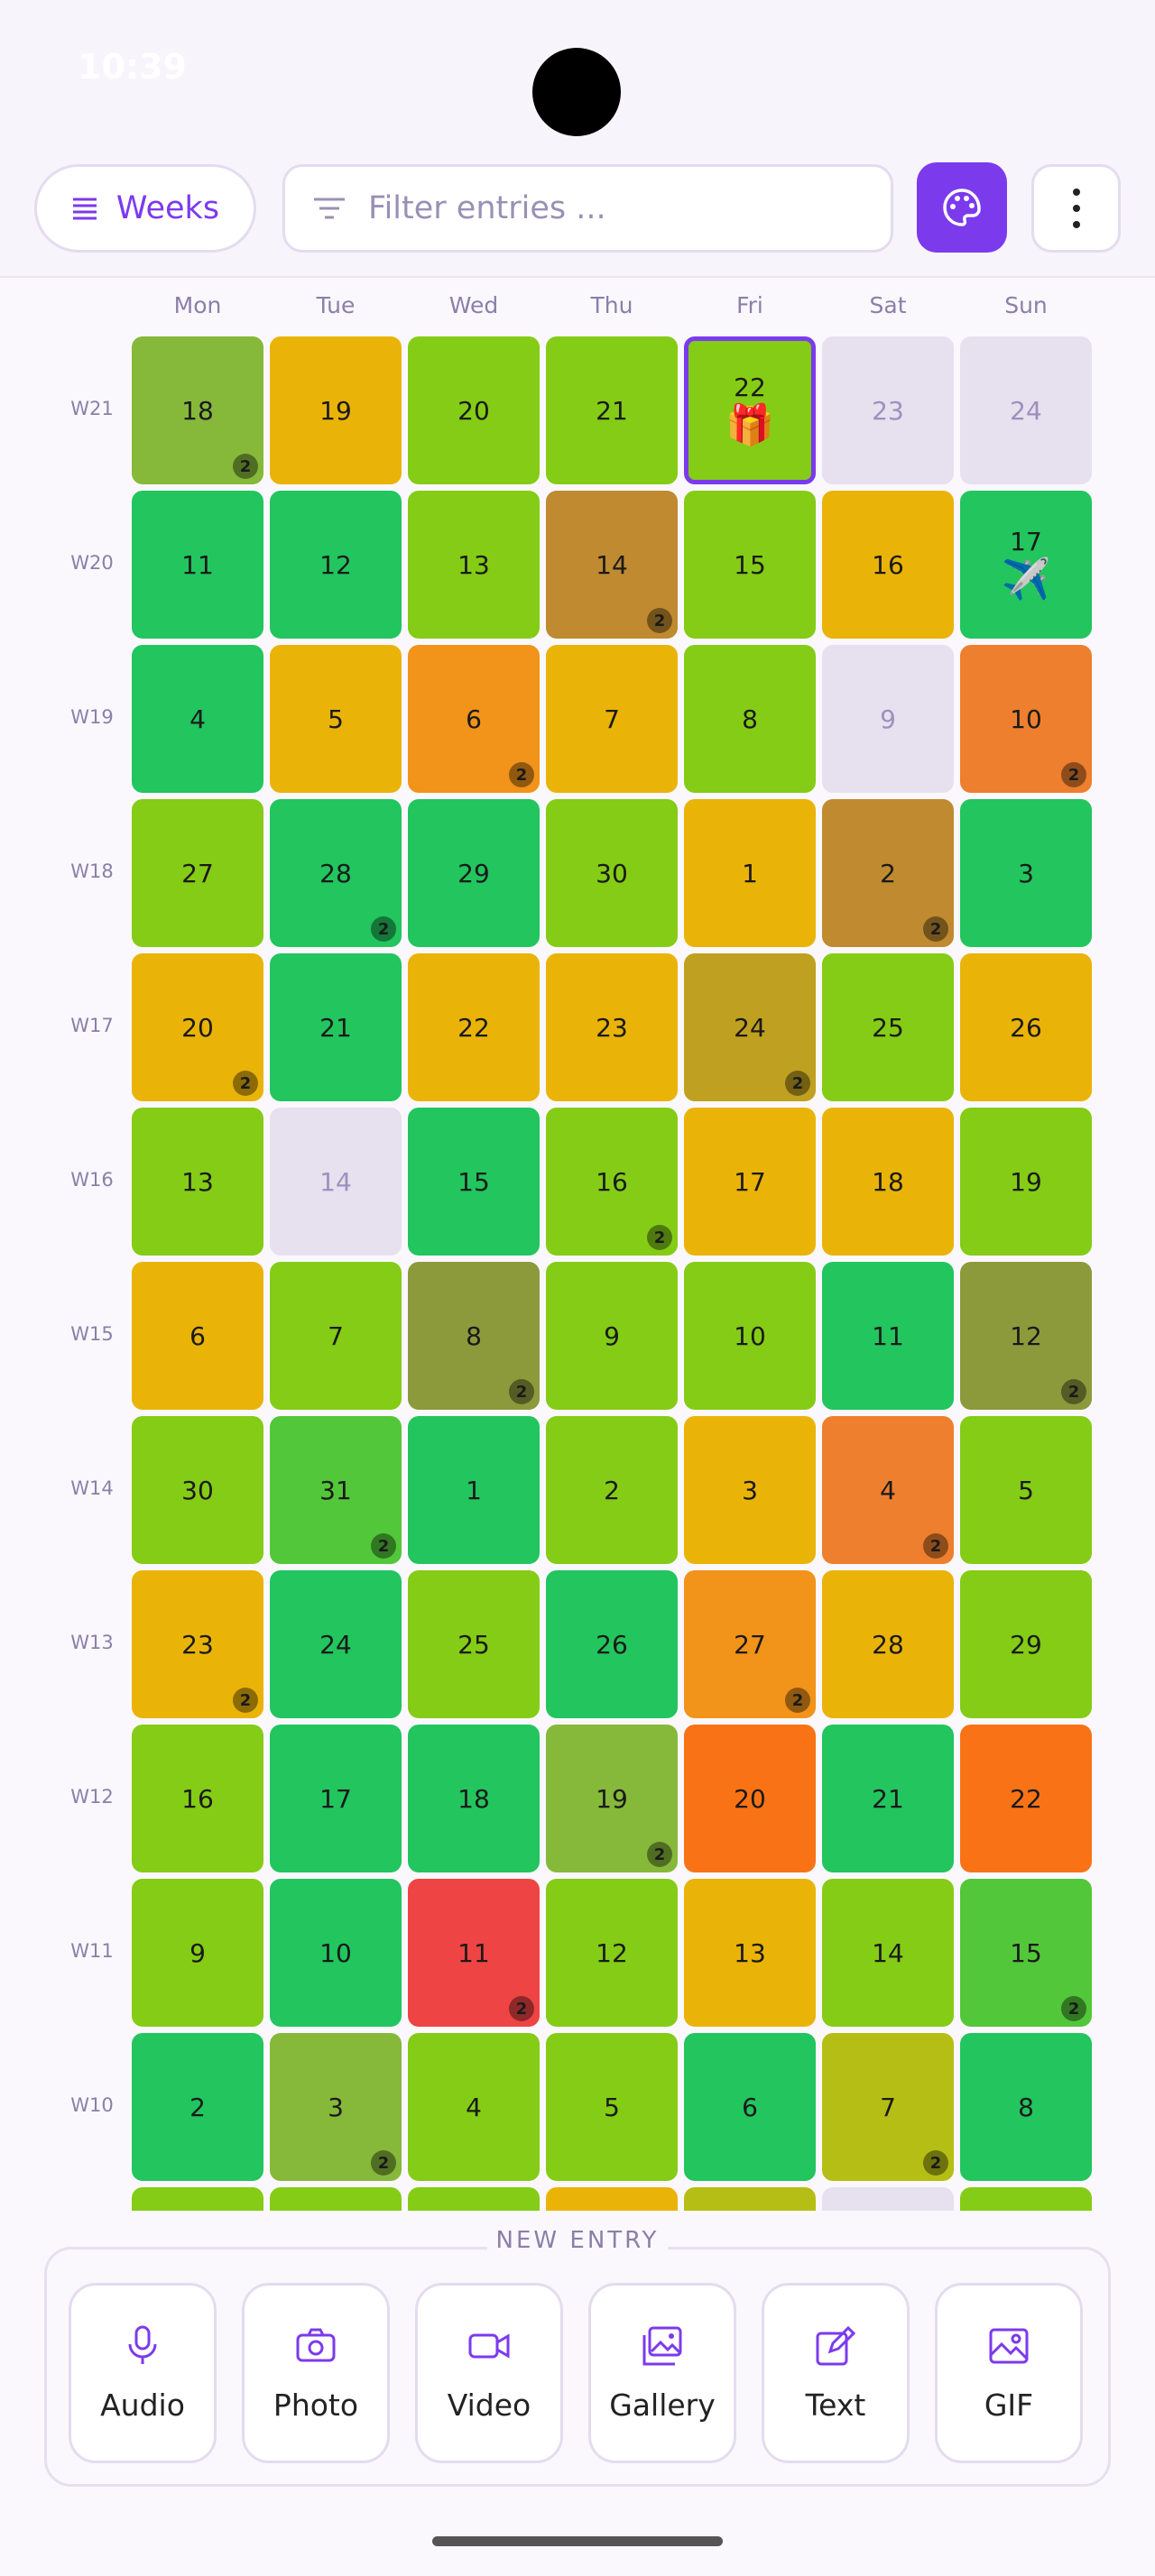  What do you see at coordinates (612, 1182) in the screenshot?
I see `day-cell: 16 2` at bounding box center [612, 1182].